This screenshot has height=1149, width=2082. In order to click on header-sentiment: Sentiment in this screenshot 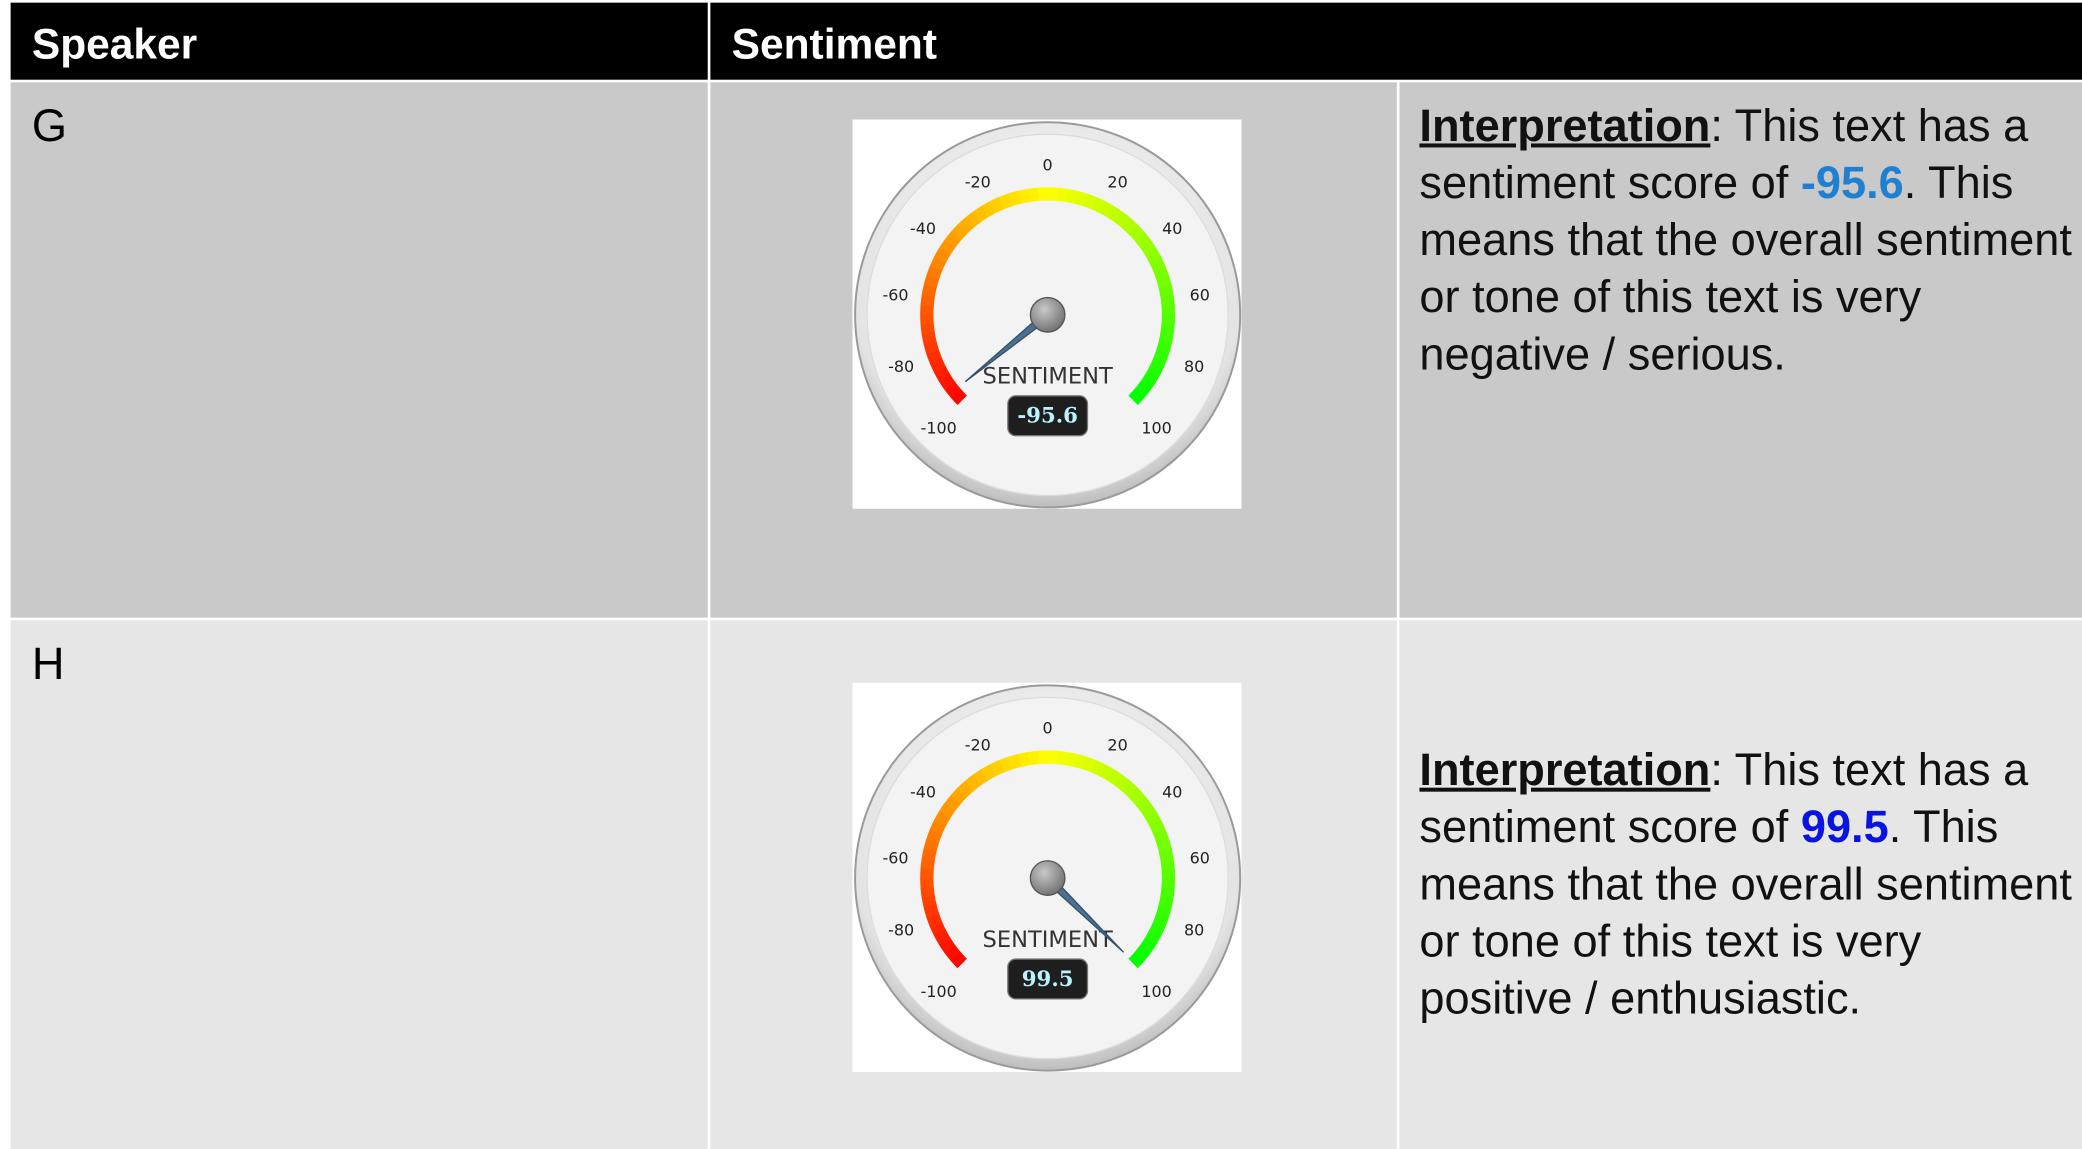, I will do `click(1396, 41)`.